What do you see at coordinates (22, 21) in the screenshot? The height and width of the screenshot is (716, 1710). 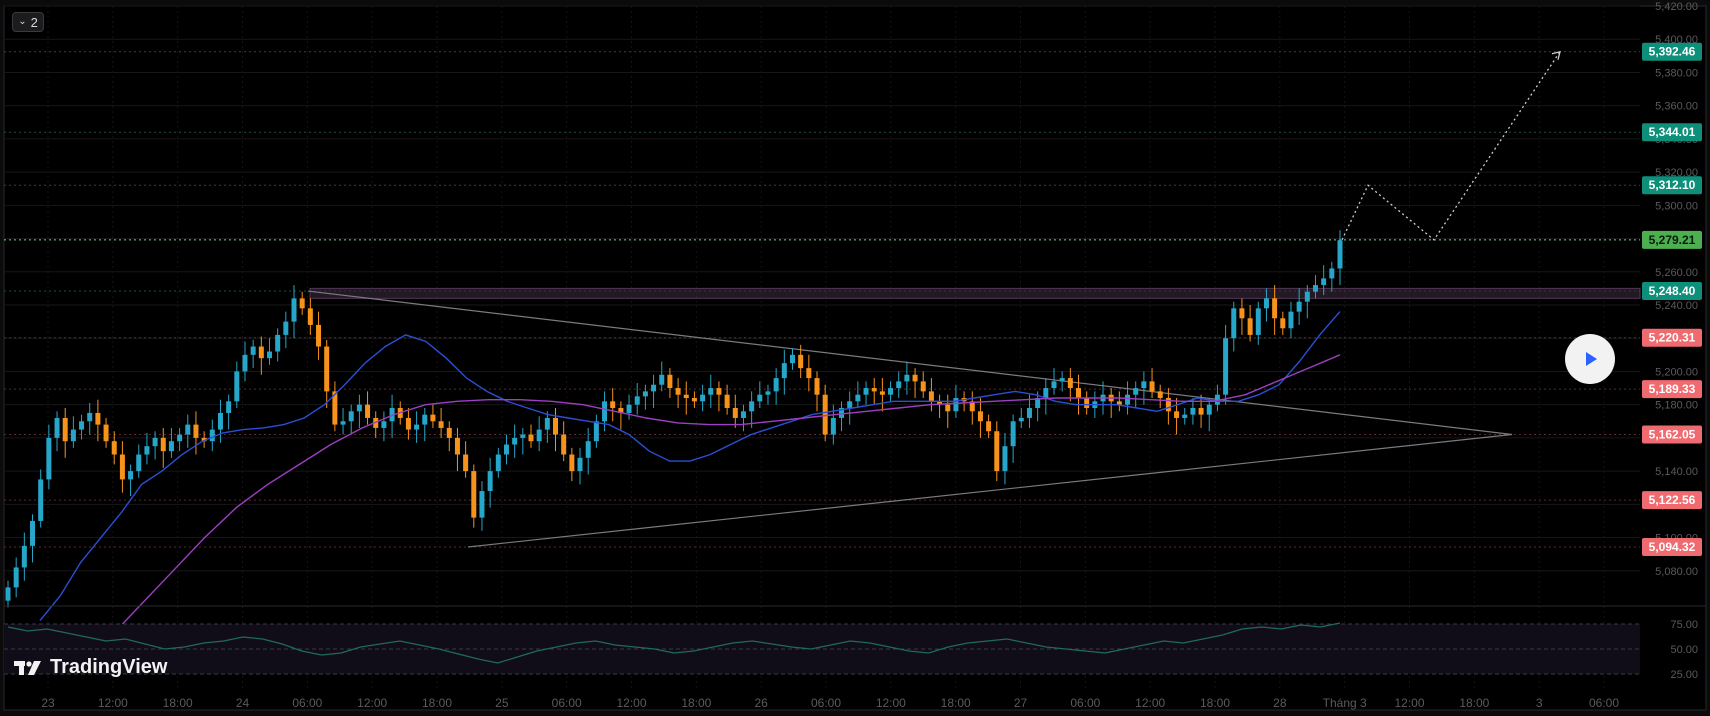 I see `chevron-down-icon: ⌄` at bounding box center [22, 21].